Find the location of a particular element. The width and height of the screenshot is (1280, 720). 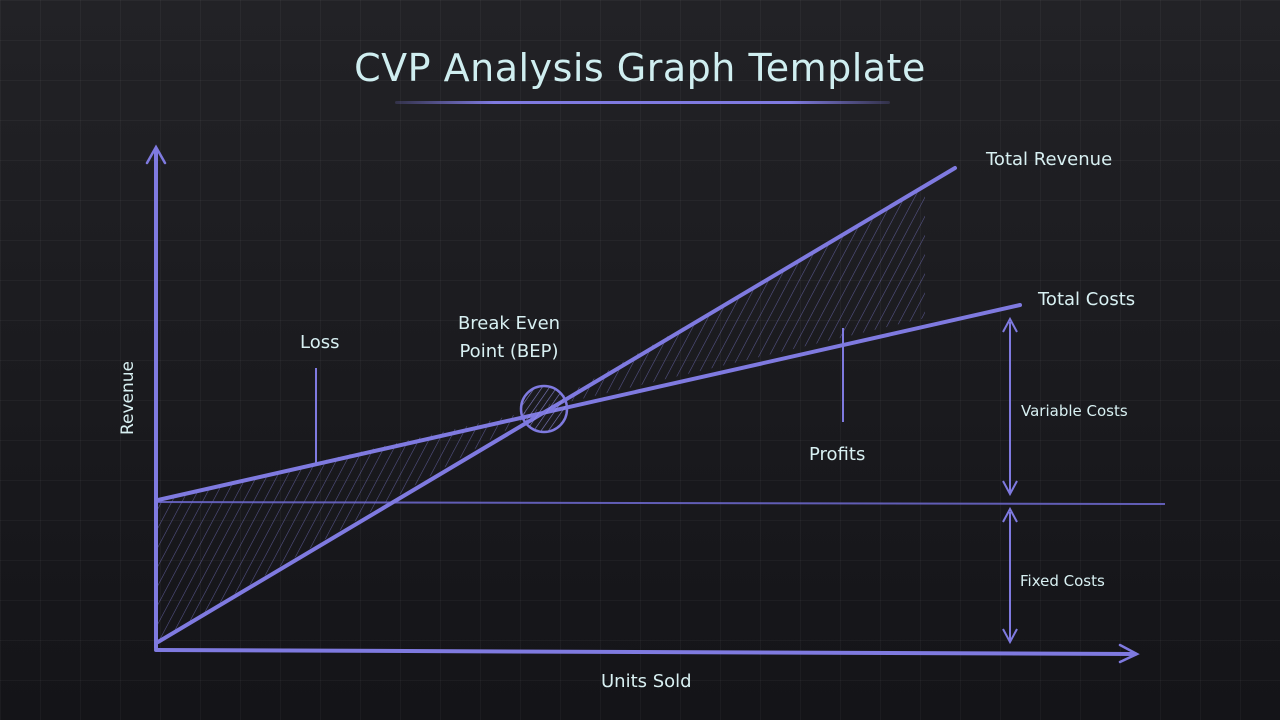

total-costs-label: Total Costs is located at coordinates (1087, 299).